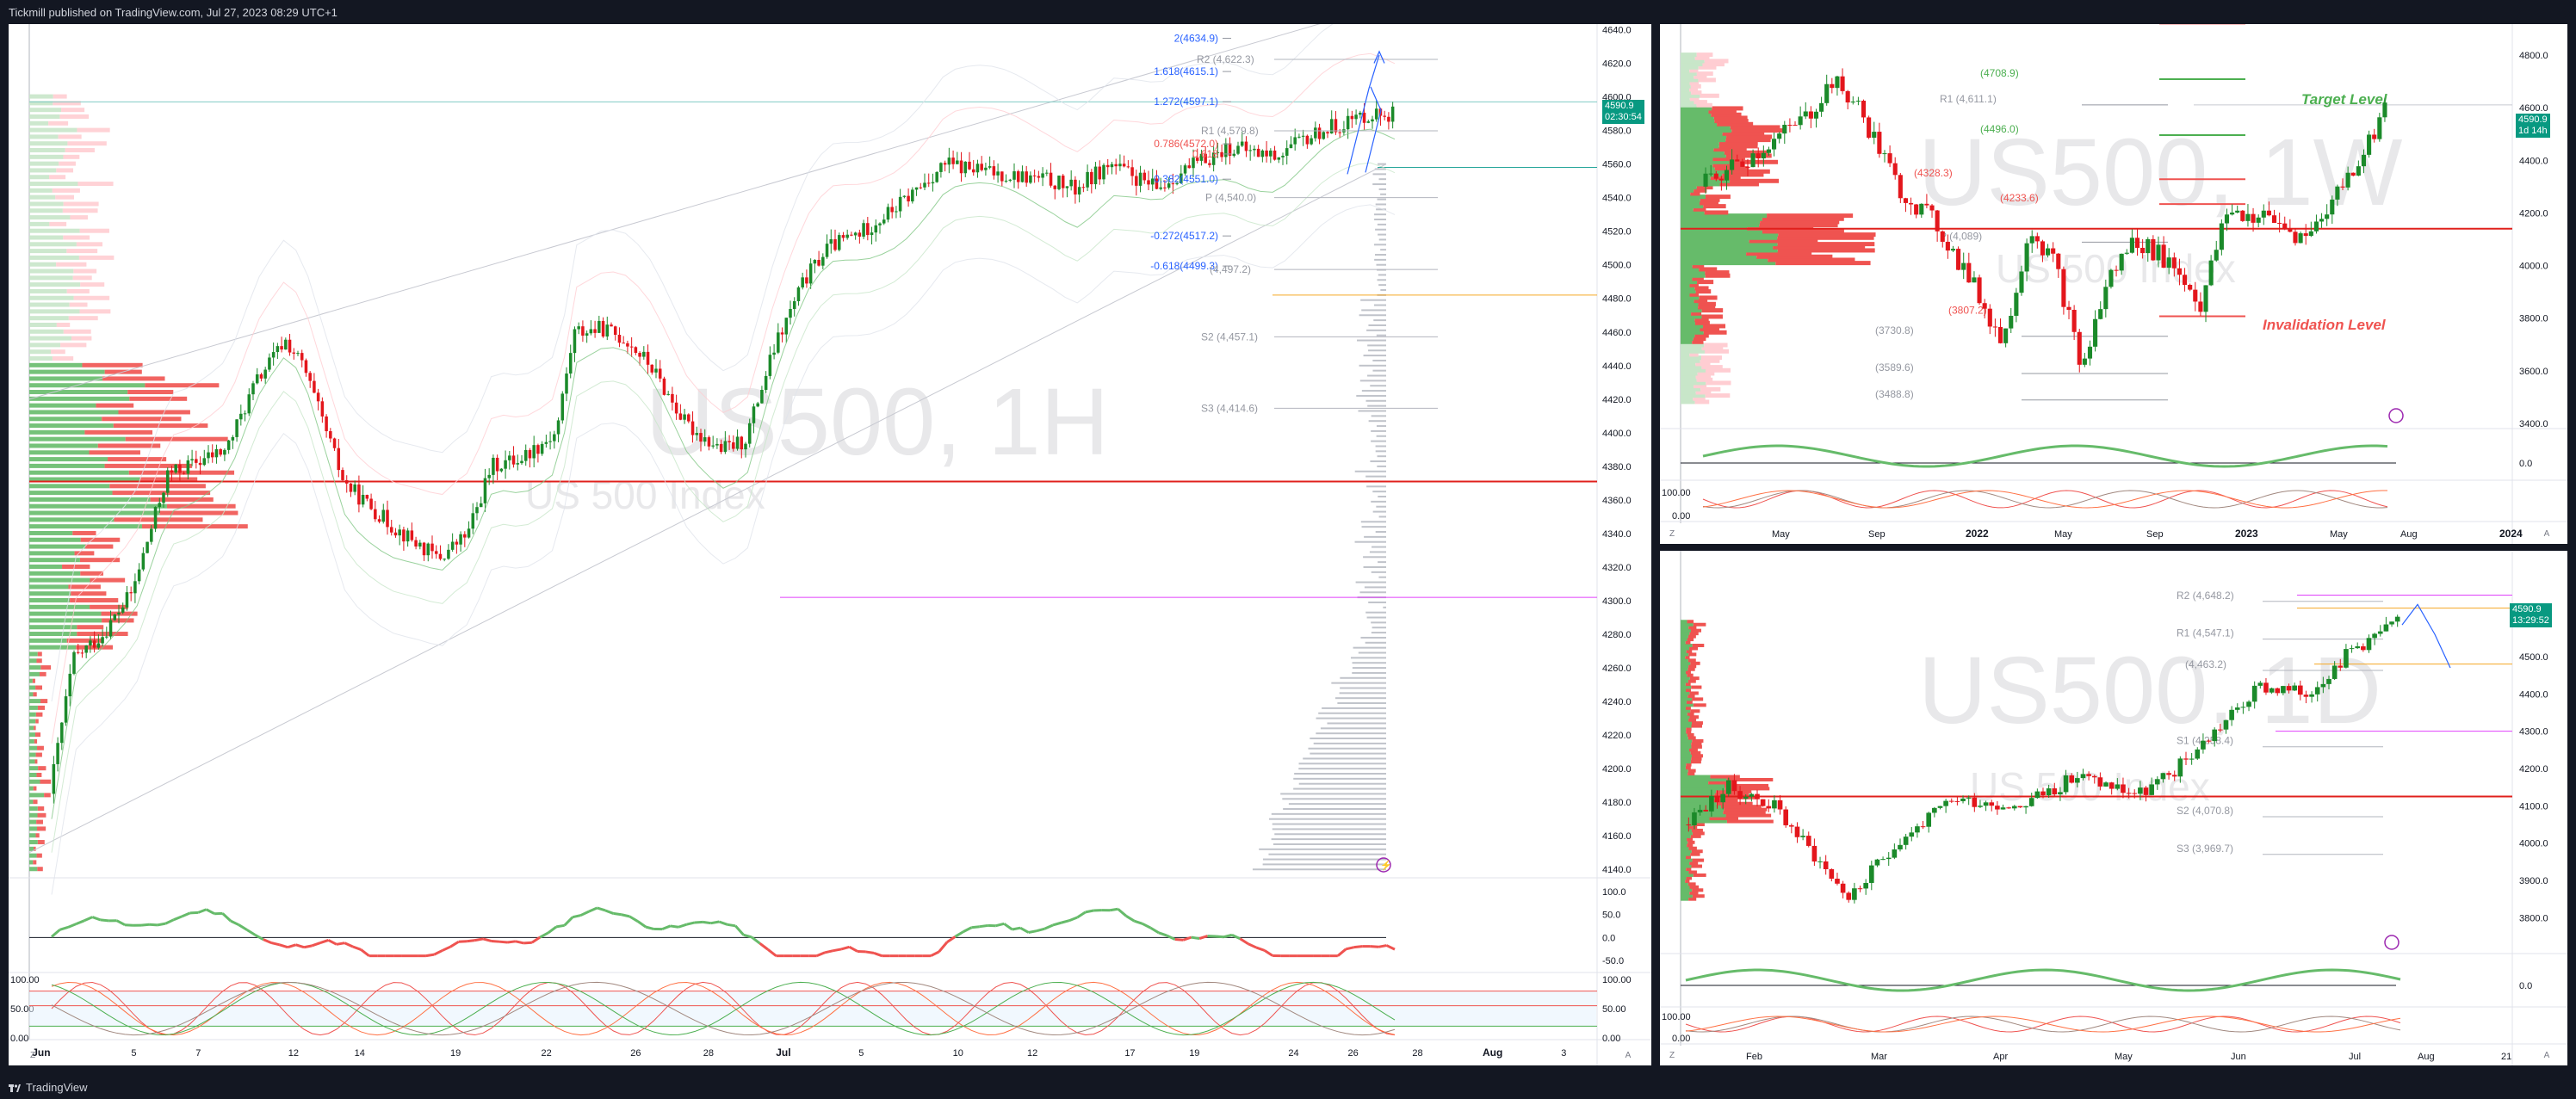 This screenshot has width=2576, height=1099. I want to click on price-tick-label: 4160.0, so click(1617, 836).